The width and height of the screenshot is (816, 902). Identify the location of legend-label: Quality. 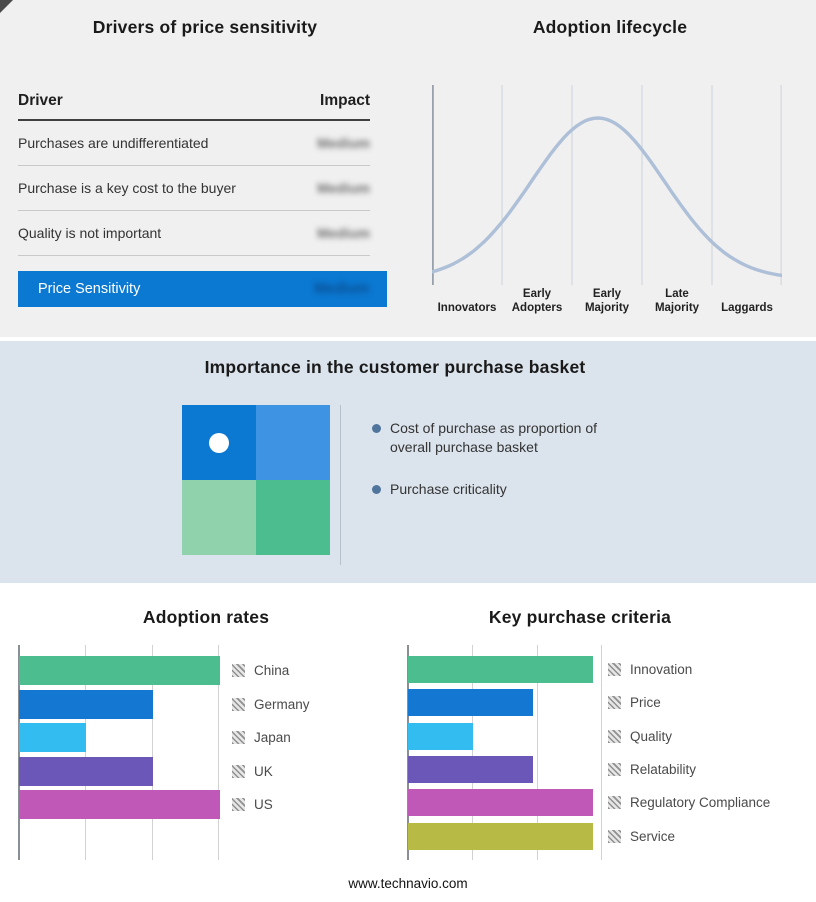
(651, 736).